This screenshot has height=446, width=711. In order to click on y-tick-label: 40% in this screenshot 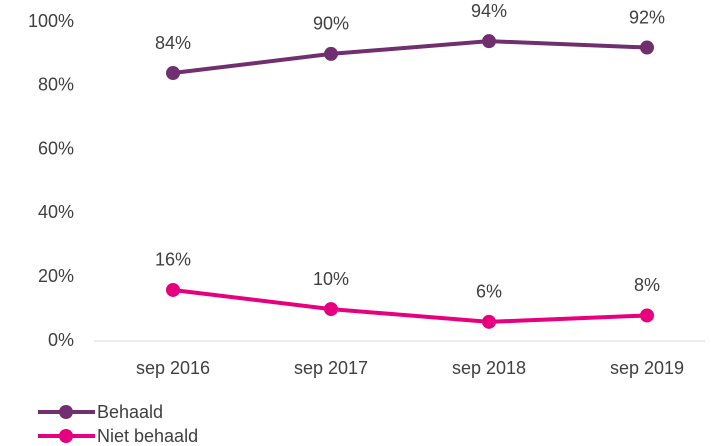, I will do `click(56, 212)`.